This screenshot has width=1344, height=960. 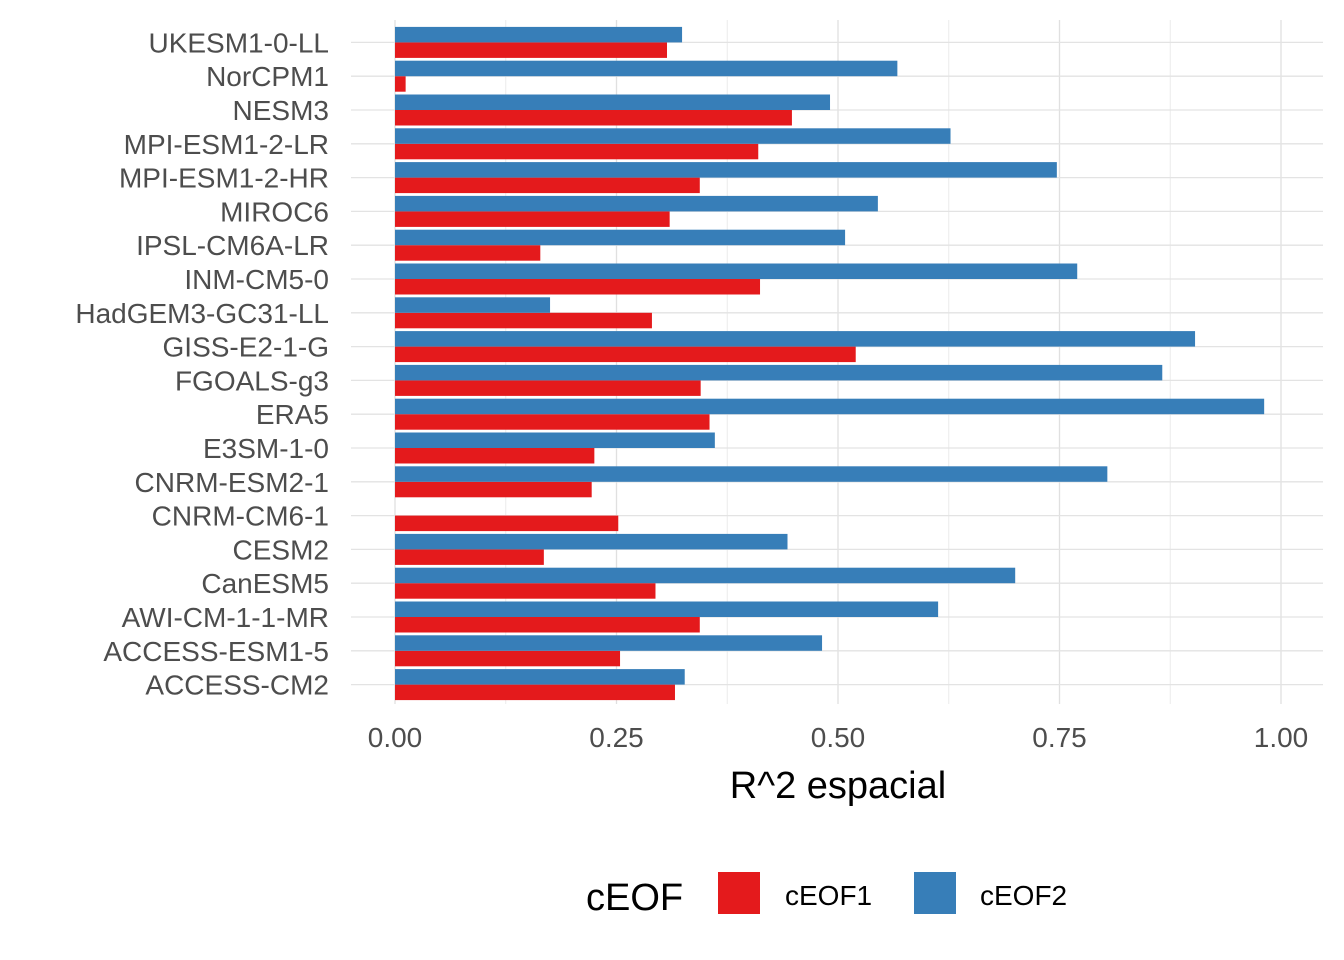 What do you see at coordinates (292, 414) in the screenshot?
I see `category-label: ERA5` at bounding box center [292, 414].